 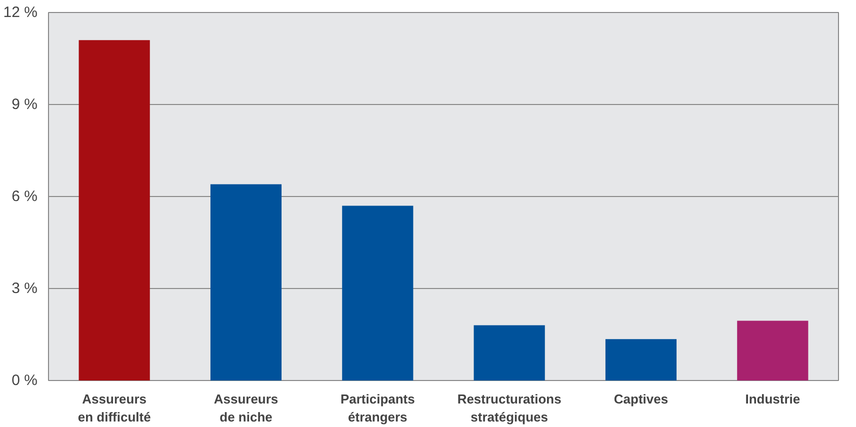 I want to click on y-tick-label: 9 %, so click(x=25, y=104).